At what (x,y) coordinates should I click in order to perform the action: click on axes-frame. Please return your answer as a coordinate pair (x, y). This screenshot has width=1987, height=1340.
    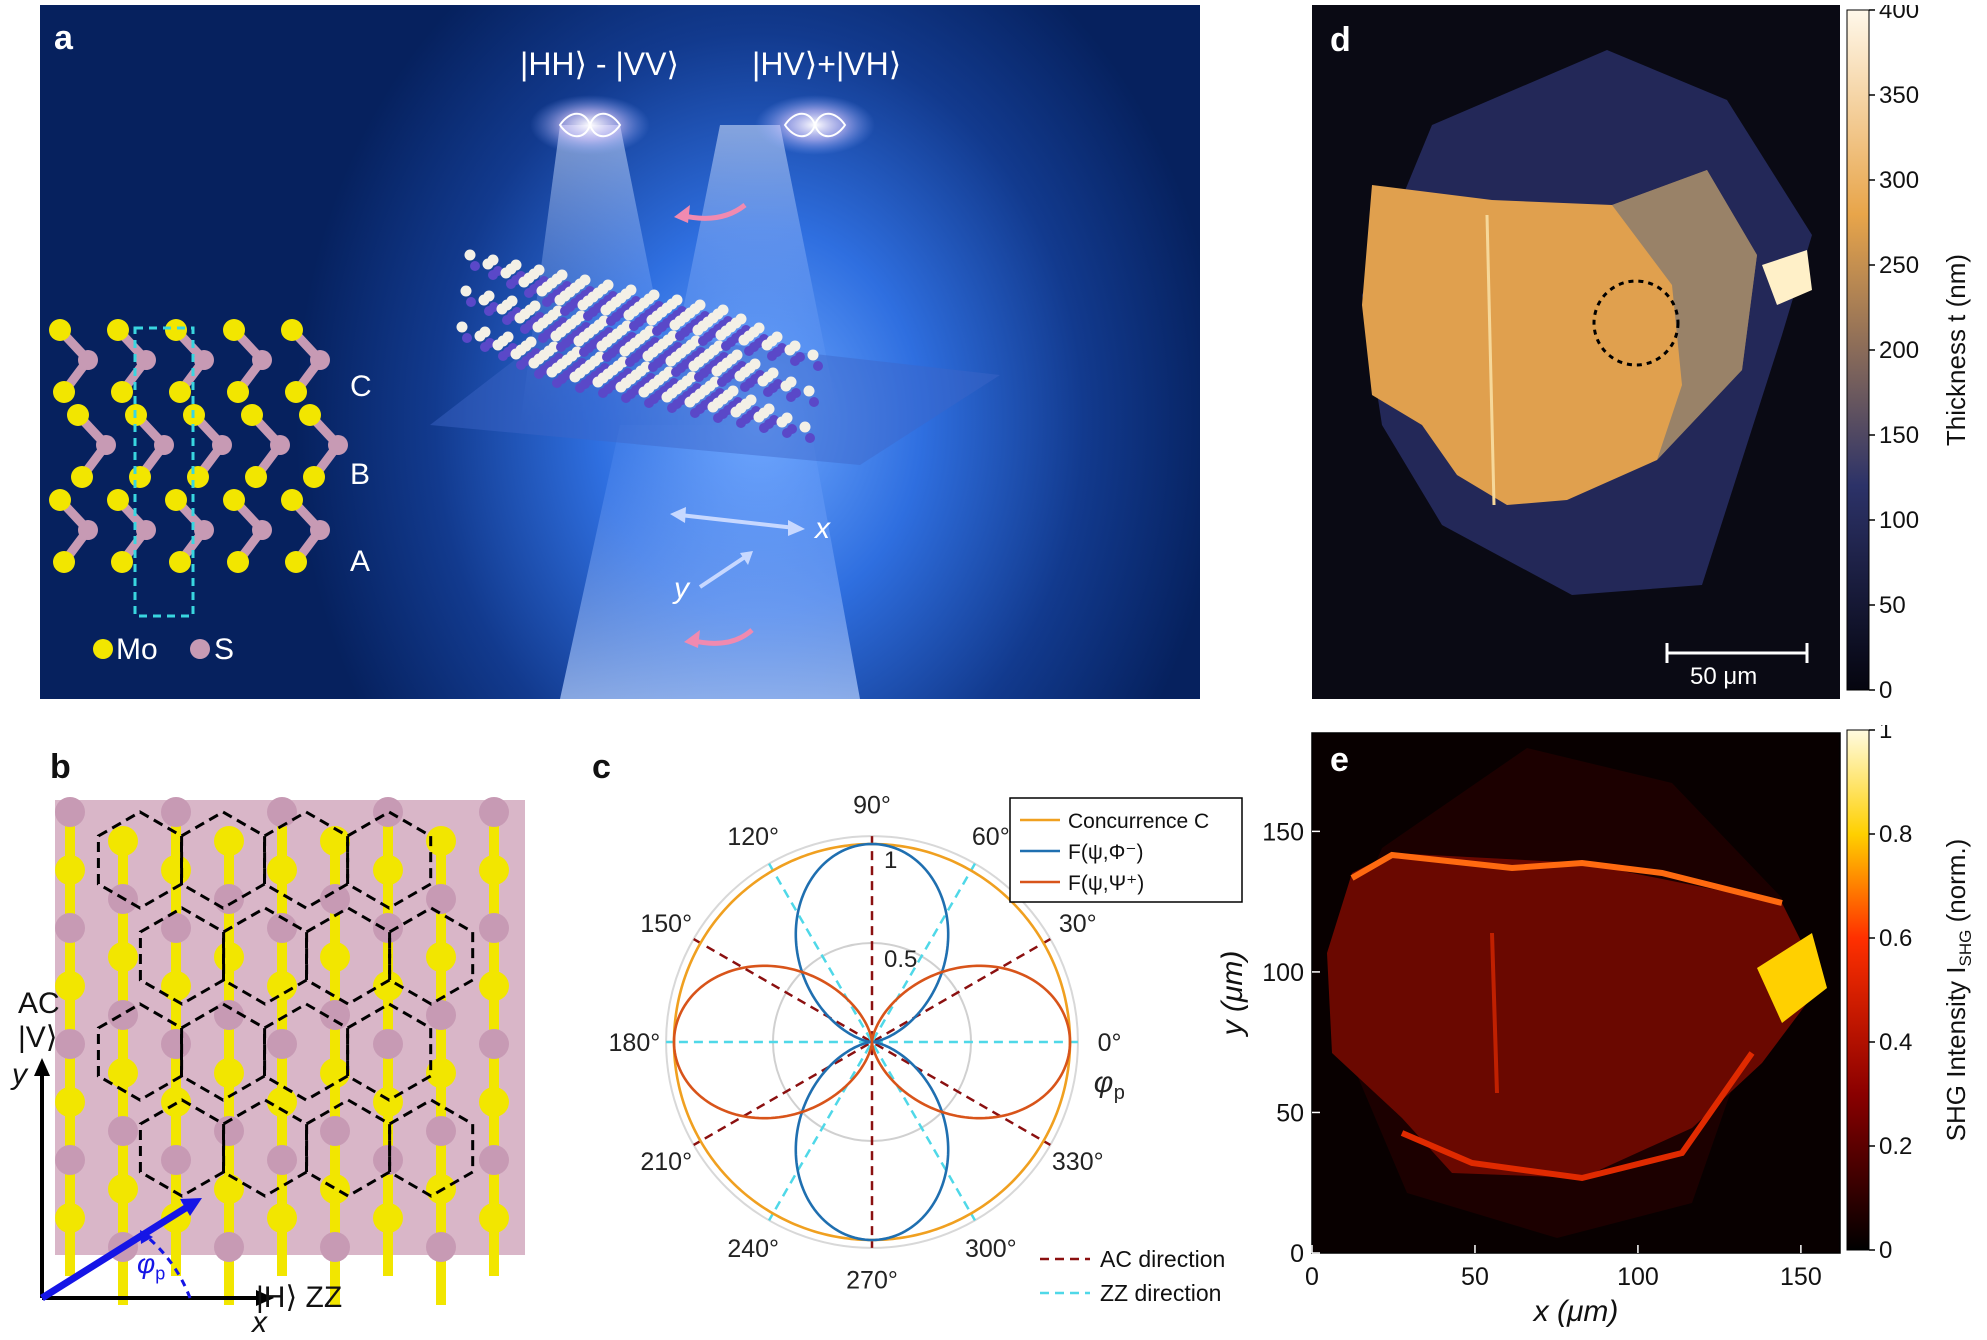
    Looking at the image, I should click on (1576, 993).